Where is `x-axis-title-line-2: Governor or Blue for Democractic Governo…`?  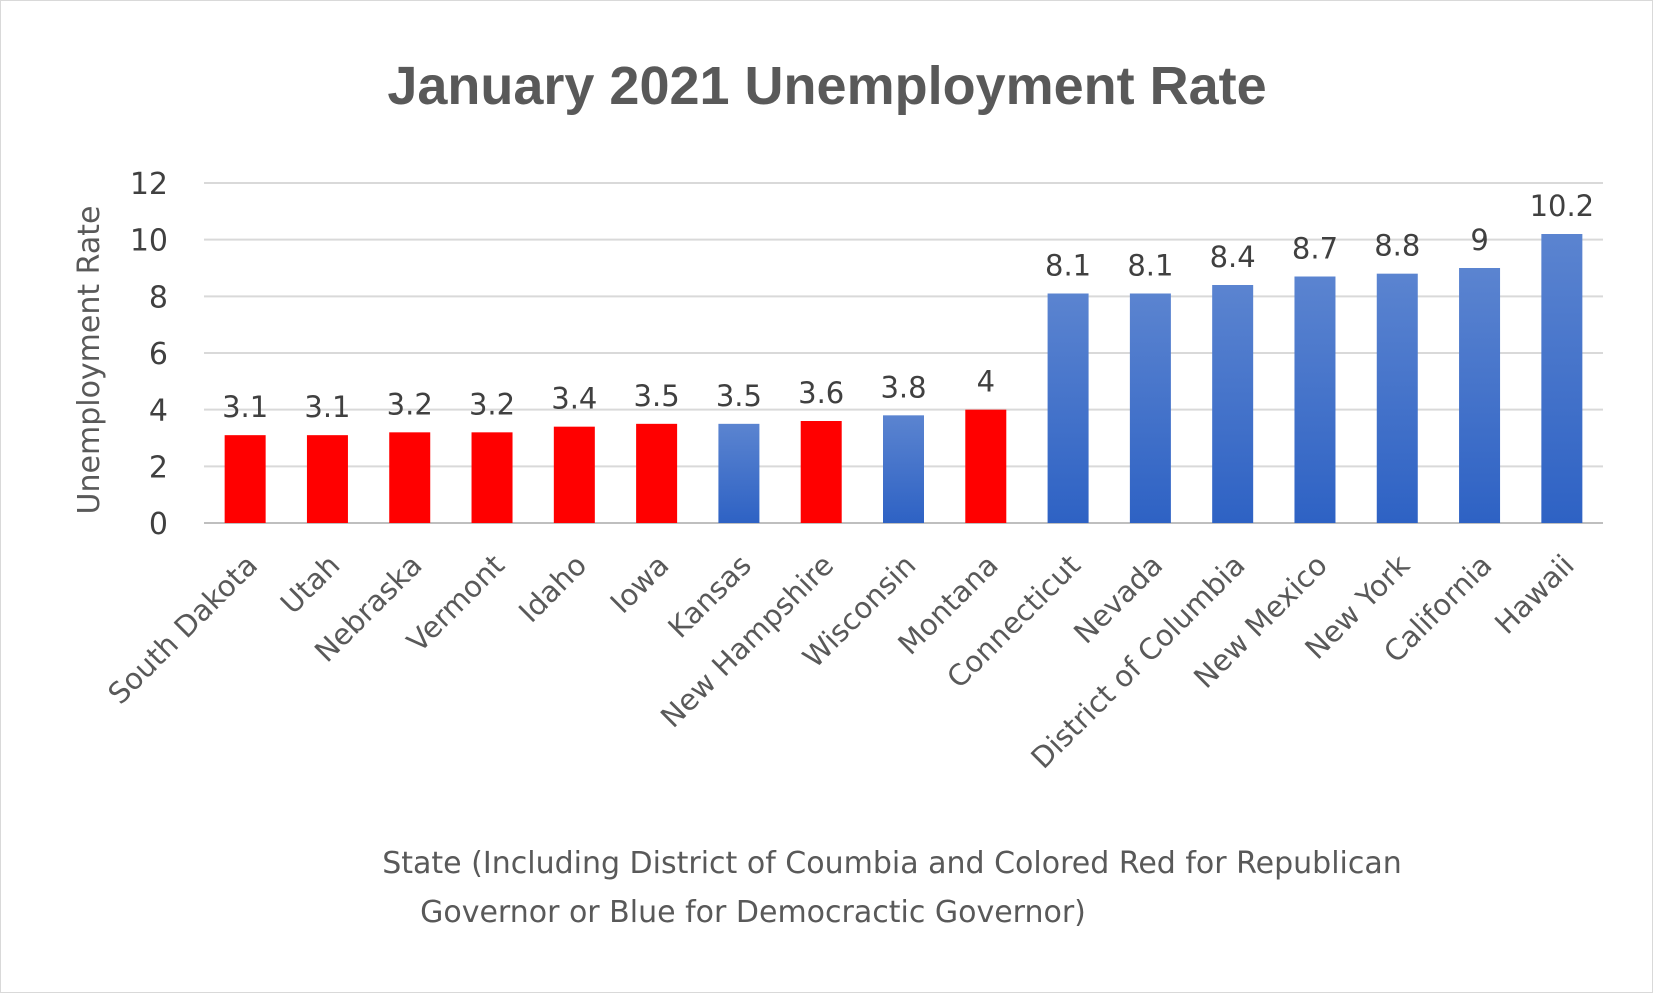 x-axis-title-line-2: Governor or Blue for Democractic Governo… is located at coordinates (753, 912).